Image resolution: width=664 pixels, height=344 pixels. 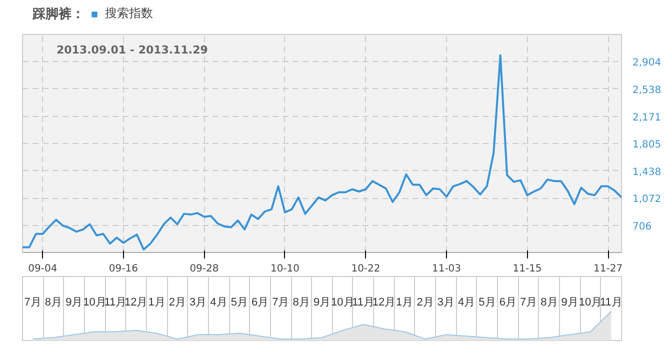 What do you see at coordinates (285, 269) in the screenshot?
I see `x-tick-label: 10-10` at bounding box center [285, 269].